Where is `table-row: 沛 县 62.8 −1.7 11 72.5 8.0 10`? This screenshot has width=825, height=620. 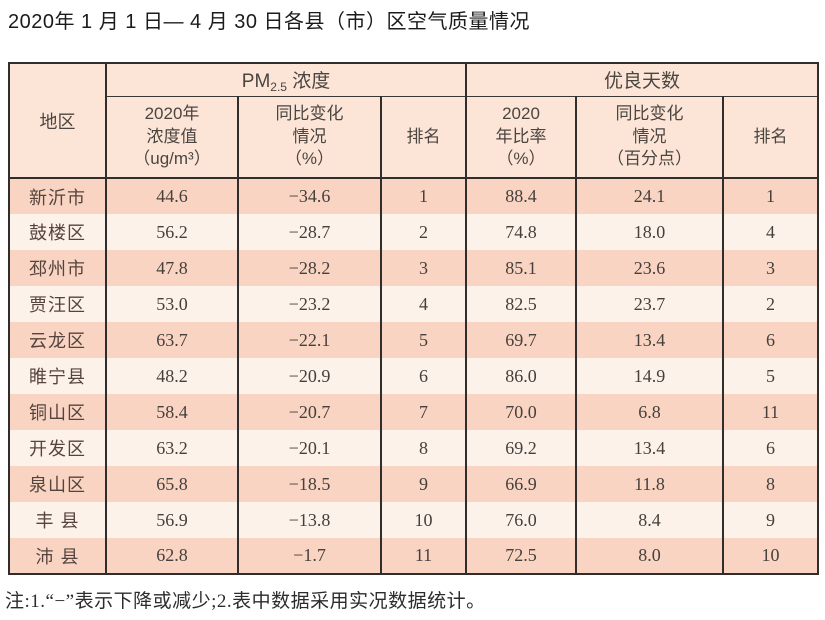 table-row: 沛 县 62.8 −1.7 11 72.5 8.0 10 is located at coordinates (414, 556).